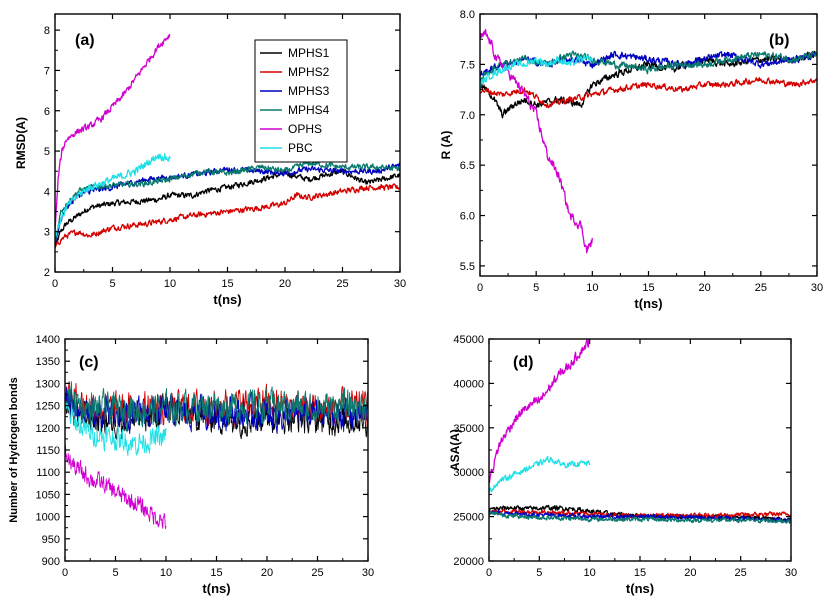  What do you see at coordinates (468, 473) in the screenshot?
I see `y-tick-label: 30000` at bounding box center [468, 473].